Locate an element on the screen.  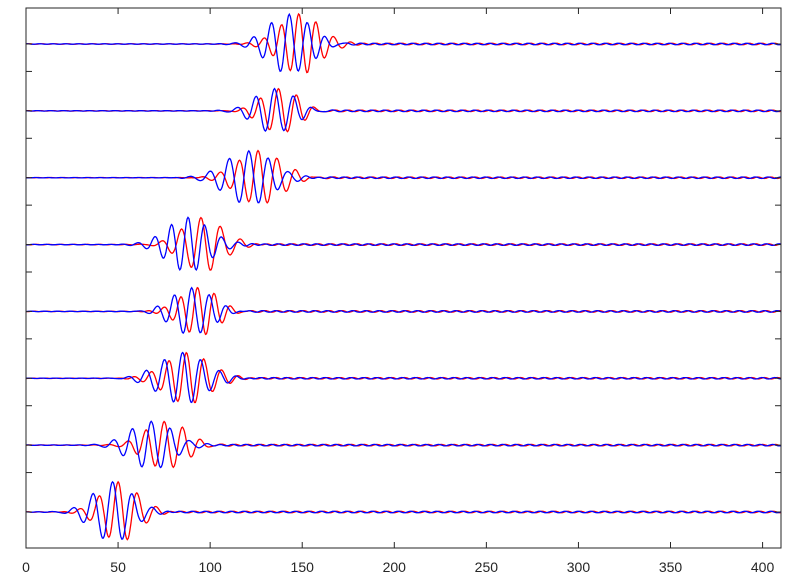
x-tick-label: 0 is located at coordinates (26, 567).